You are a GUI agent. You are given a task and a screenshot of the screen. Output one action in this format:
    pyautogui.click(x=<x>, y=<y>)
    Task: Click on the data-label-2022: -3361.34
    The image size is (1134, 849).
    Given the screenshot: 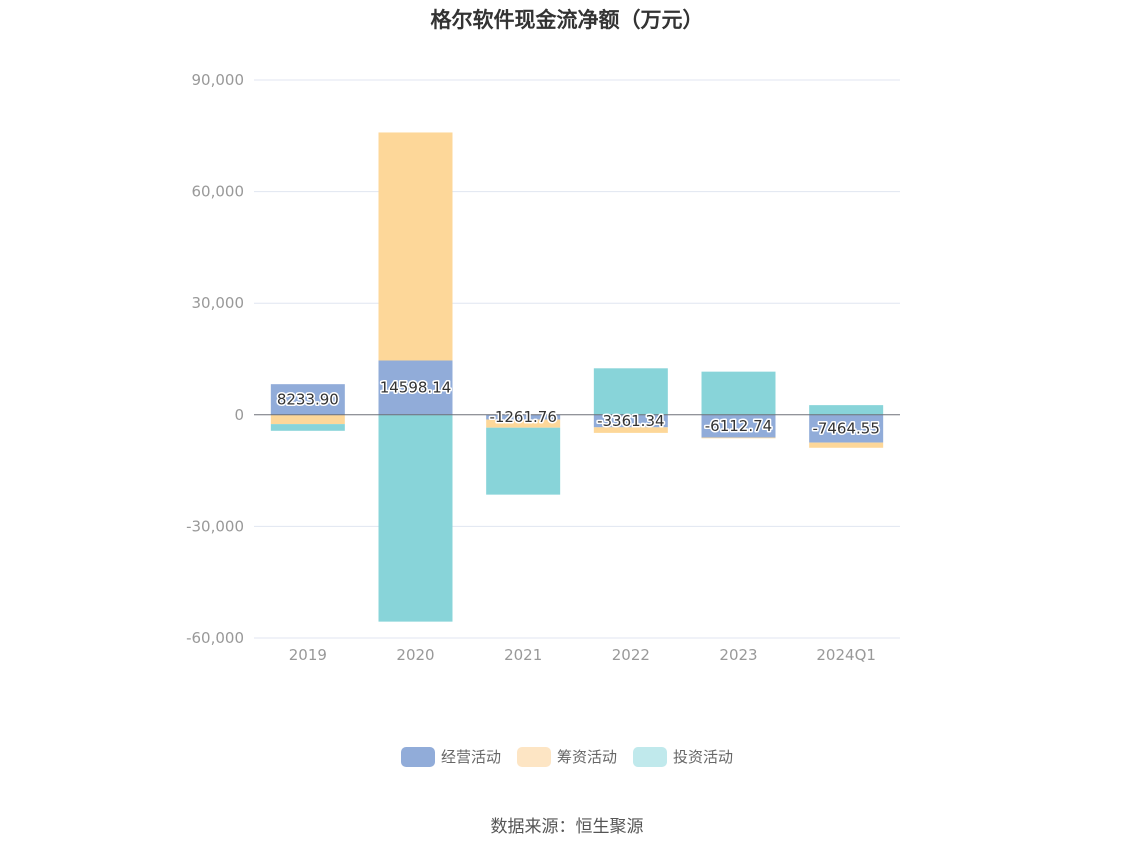 What is the action you would take?
    pyautogui.click(x=630, y=421)
    